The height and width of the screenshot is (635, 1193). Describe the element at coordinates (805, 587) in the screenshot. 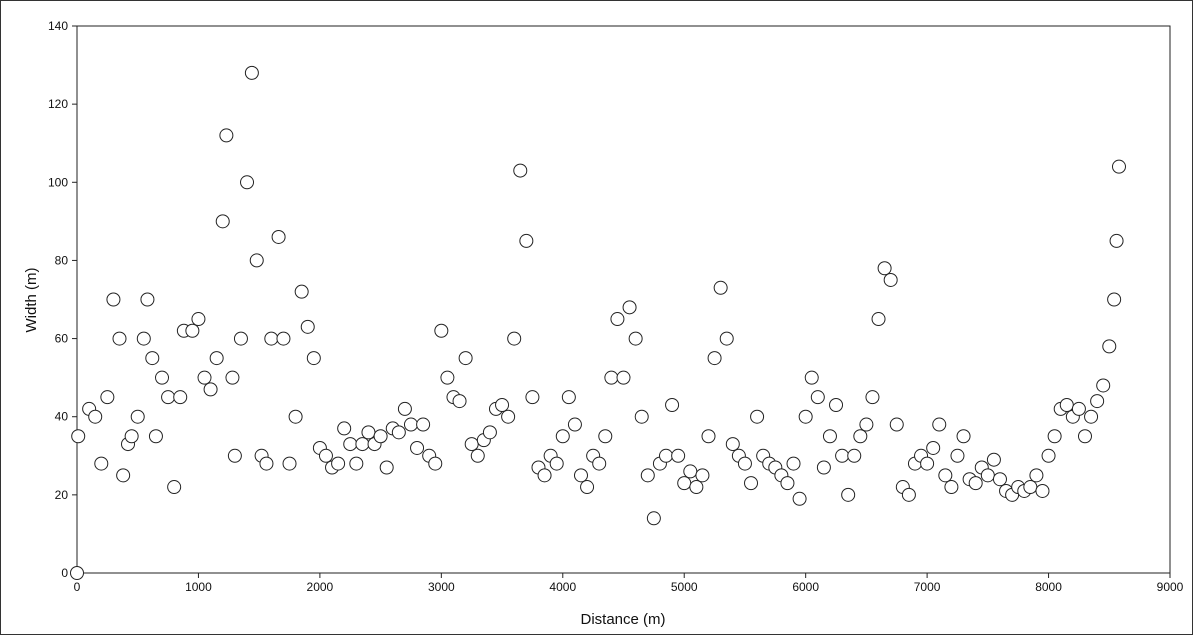

I see `x-tick-label: 6000` at that location.